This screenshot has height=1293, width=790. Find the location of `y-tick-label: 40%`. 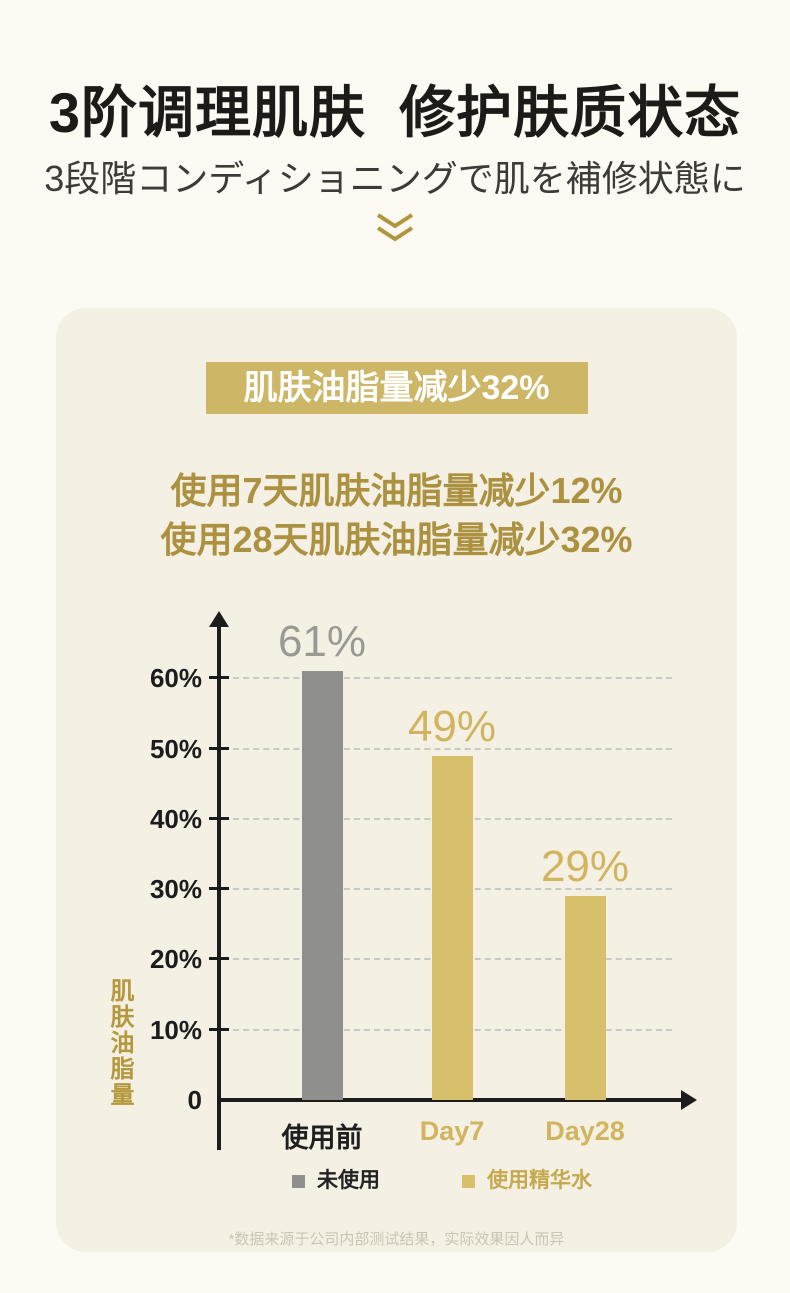

y-tick-label: 40% is located at coordinates (175, 818).